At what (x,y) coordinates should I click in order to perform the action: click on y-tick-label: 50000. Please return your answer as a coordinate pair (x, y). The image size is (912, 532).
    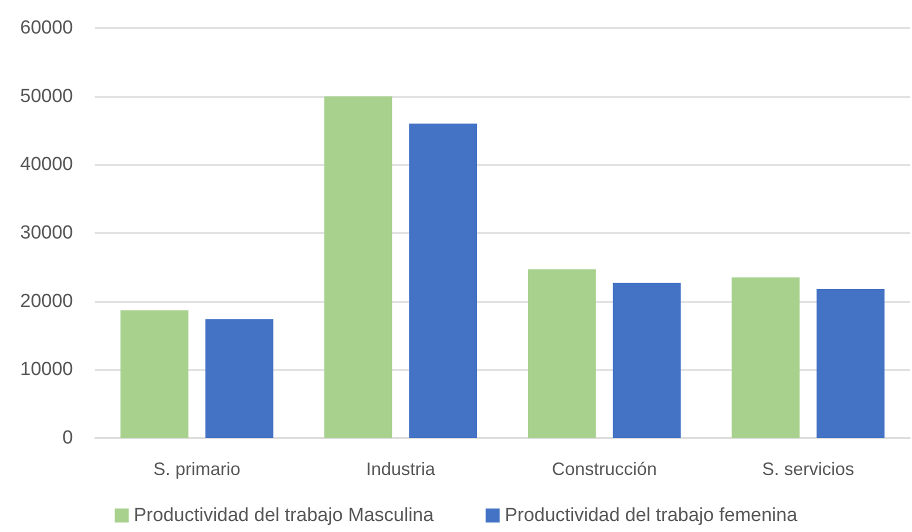
    Looking at the image, I should click on (46, 96).